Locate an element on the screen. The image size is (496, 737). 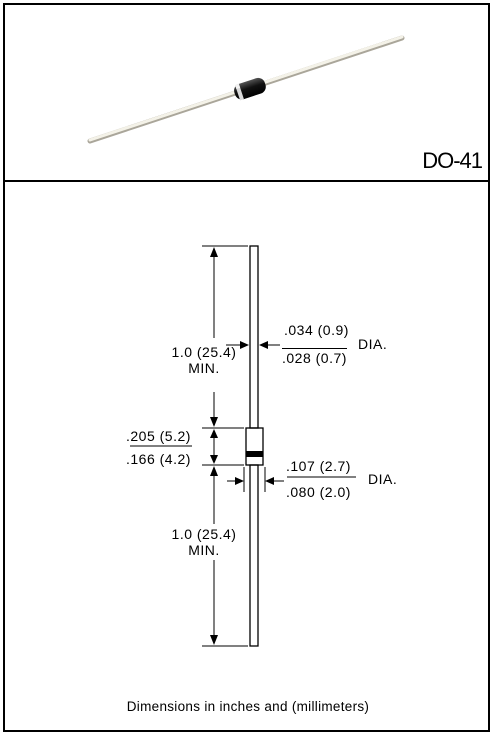
lead-length-min: MIN. is located at coordinates (204, 368).